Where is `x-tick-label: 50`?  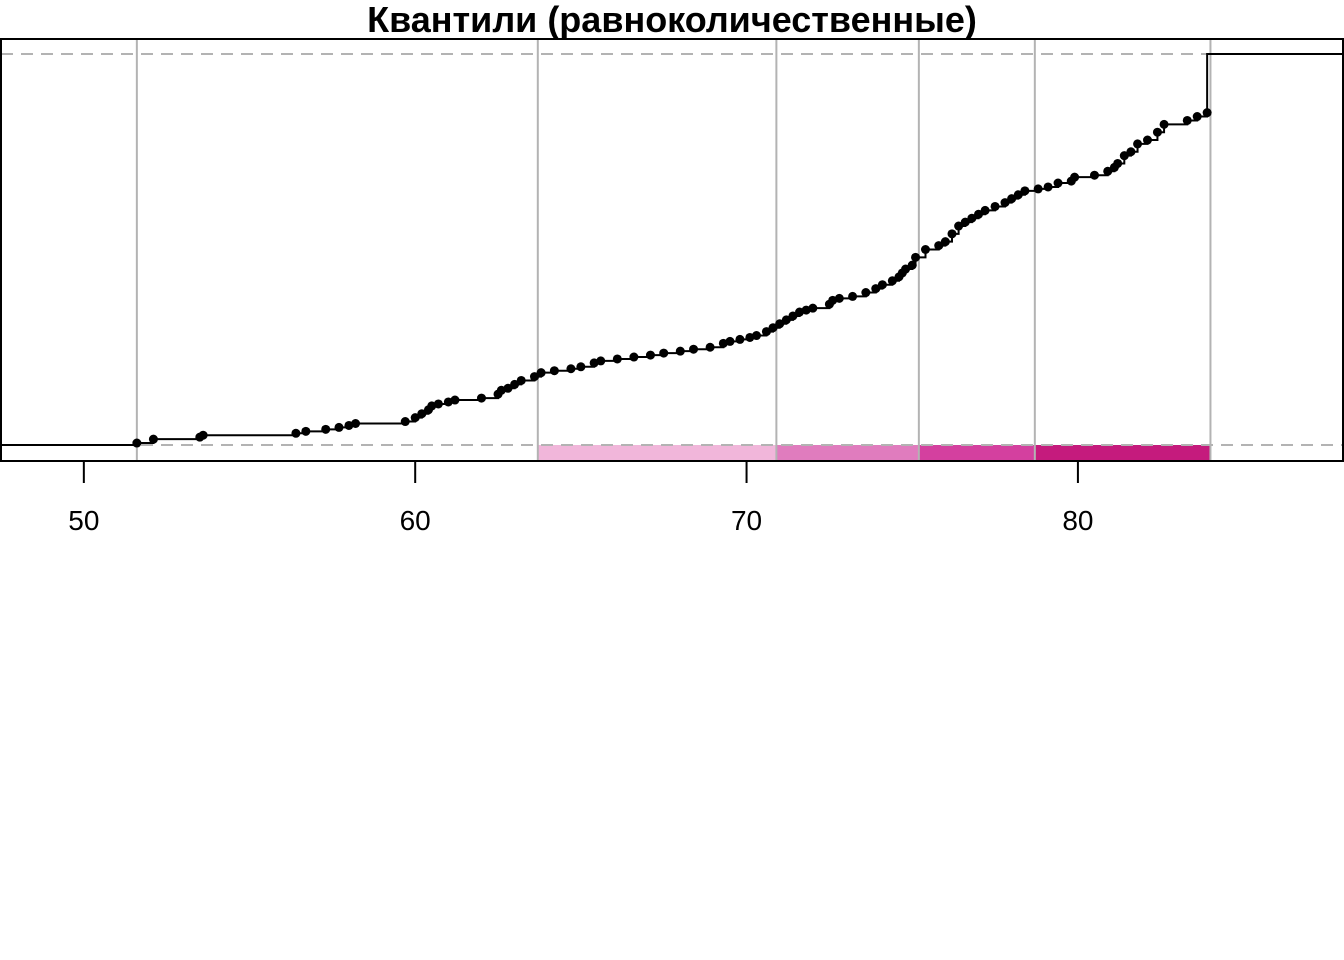 x-tick-label: 50 is located at coordinates (83, 520).